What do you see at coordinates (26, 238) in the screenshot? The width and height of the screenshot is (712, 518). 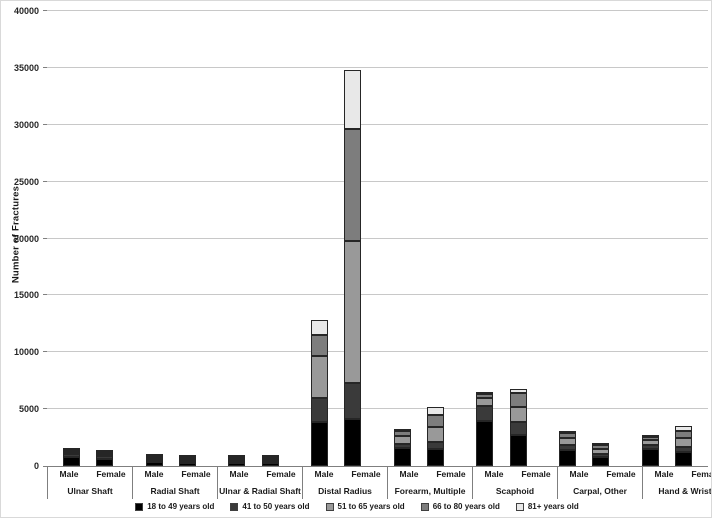 I see `y-tick-label: 20000` at bounding box center [26, 238].